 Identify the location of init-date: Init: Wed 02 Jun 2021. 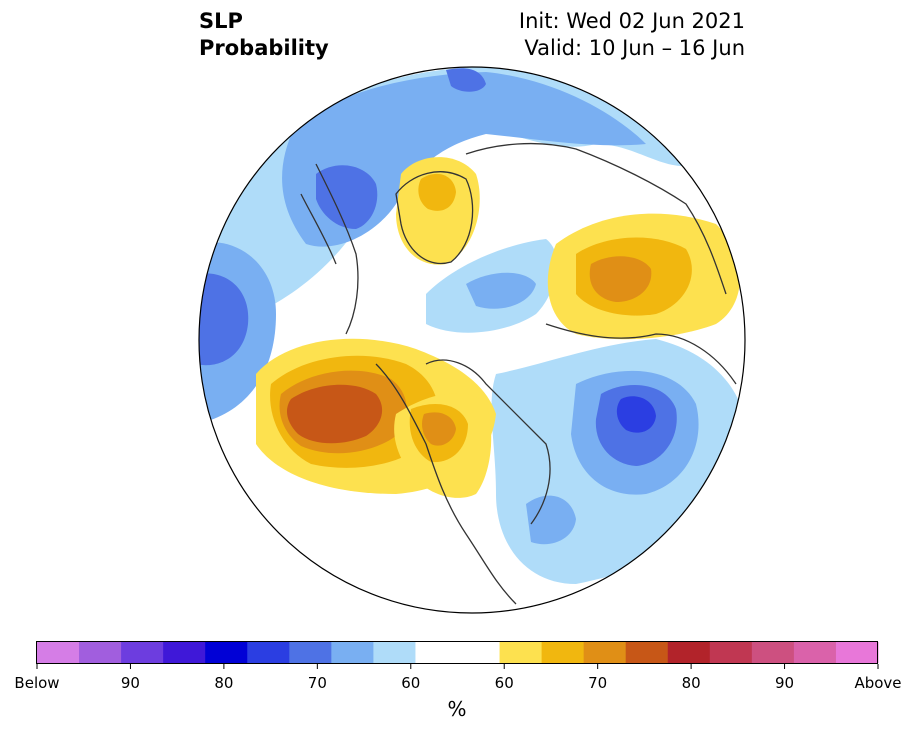
(631, 21).